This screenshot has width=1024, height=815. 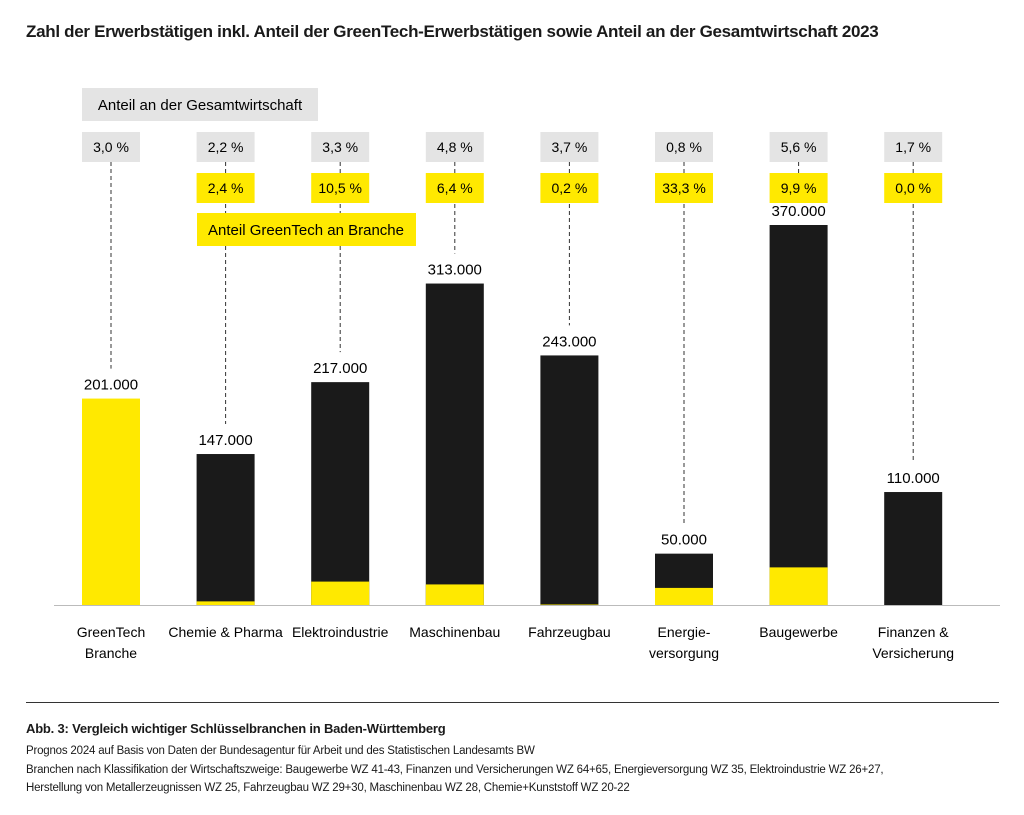 I want to click on value-label: 50.000, so click(x=684, y=540).